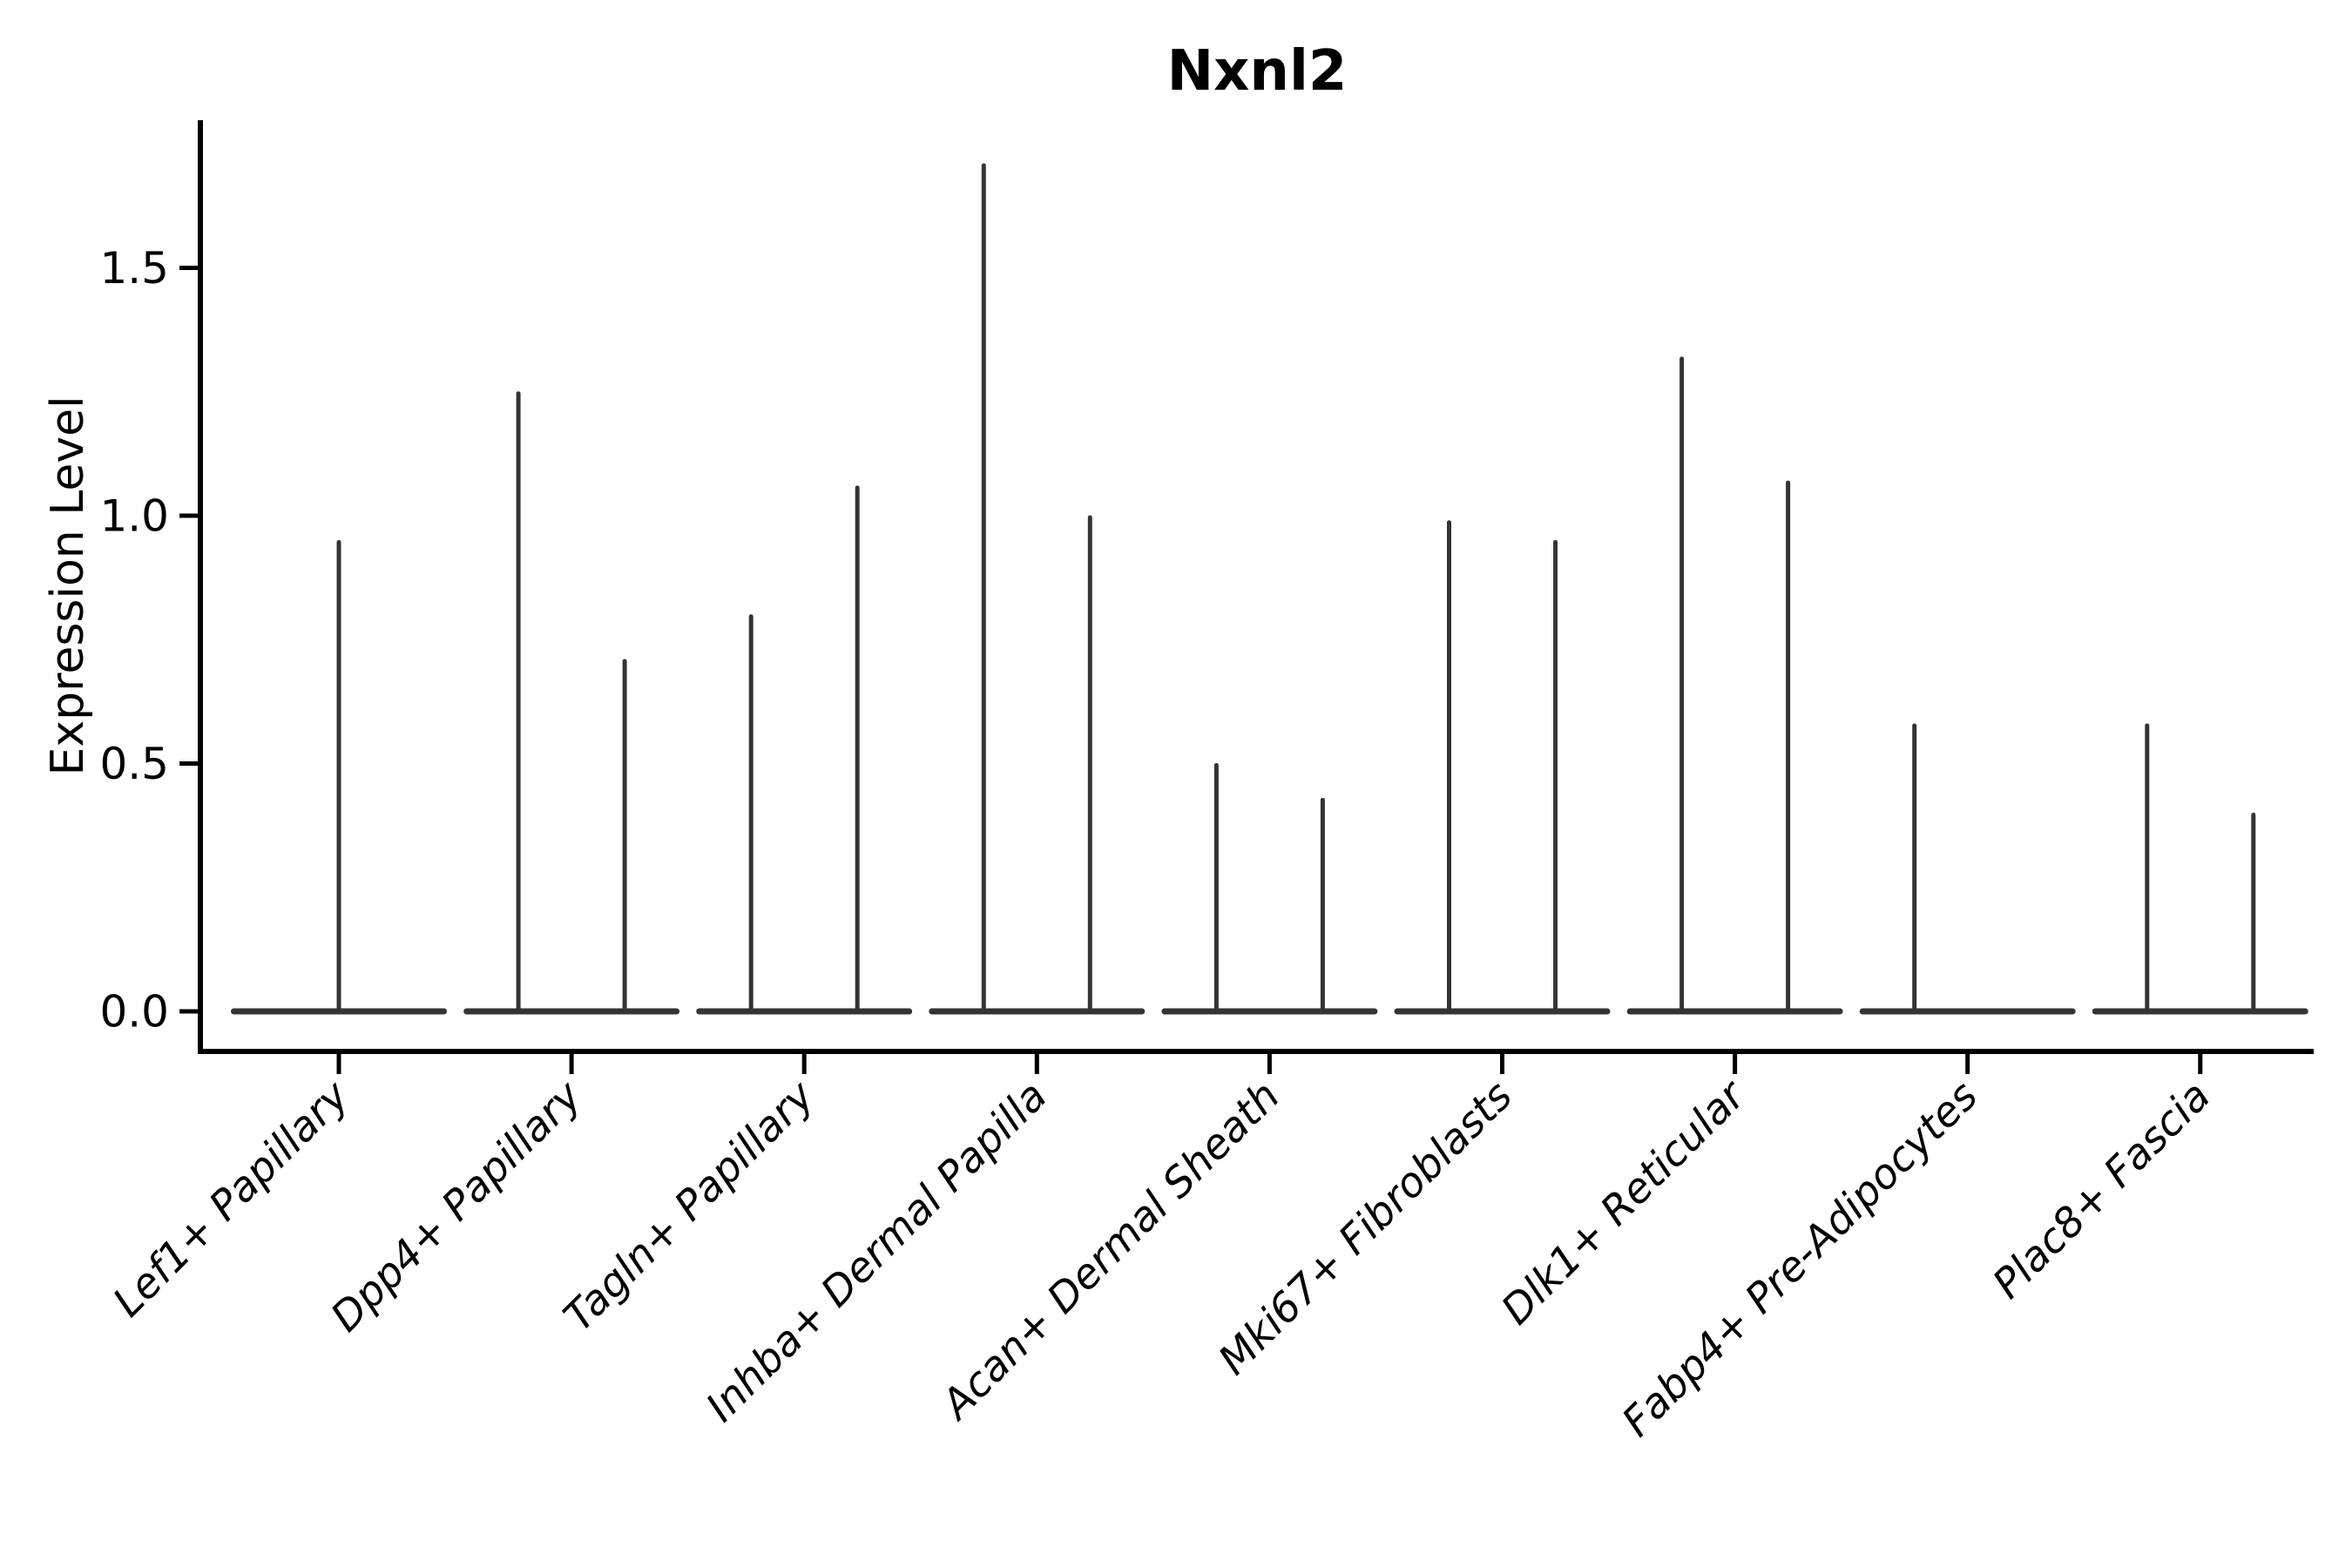 This screenshot has width=2352, height=1568. I want to click on y-tick-label: 1.5, so click(134, 268).